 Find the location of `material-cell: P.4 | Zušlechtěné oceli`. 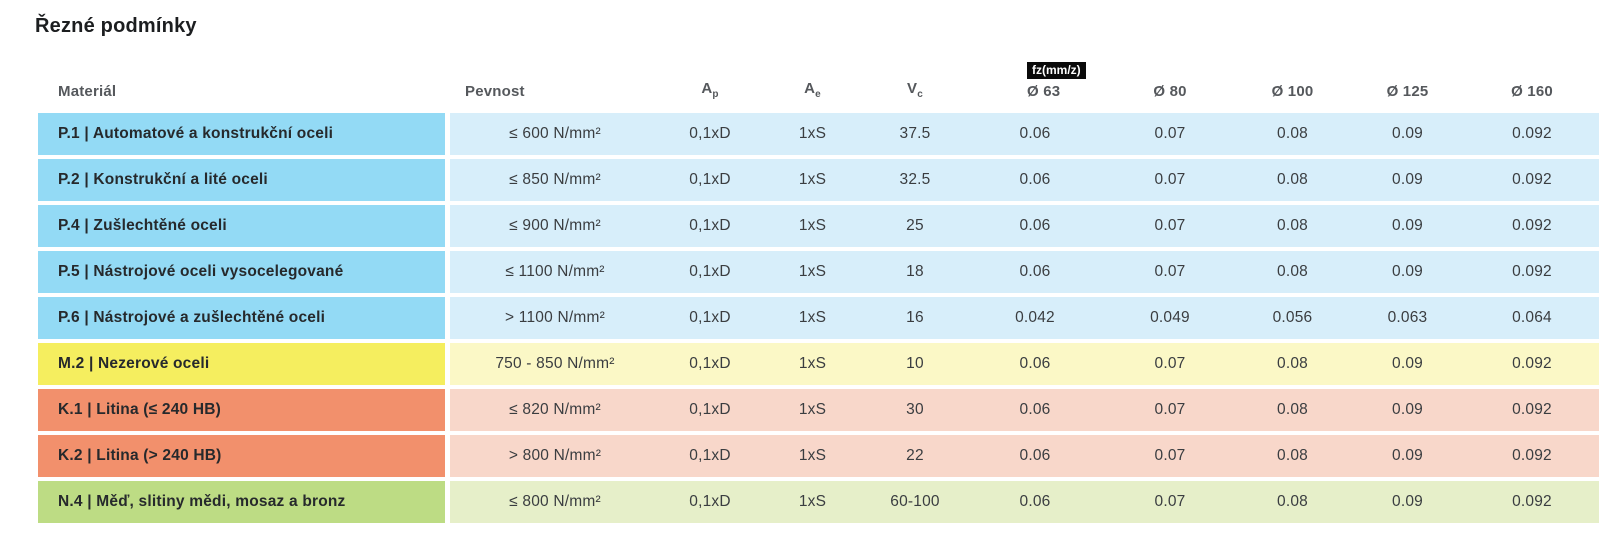

material-cell: P.4 | Zušlechtěné oceli is located at coordinates (241, 226).